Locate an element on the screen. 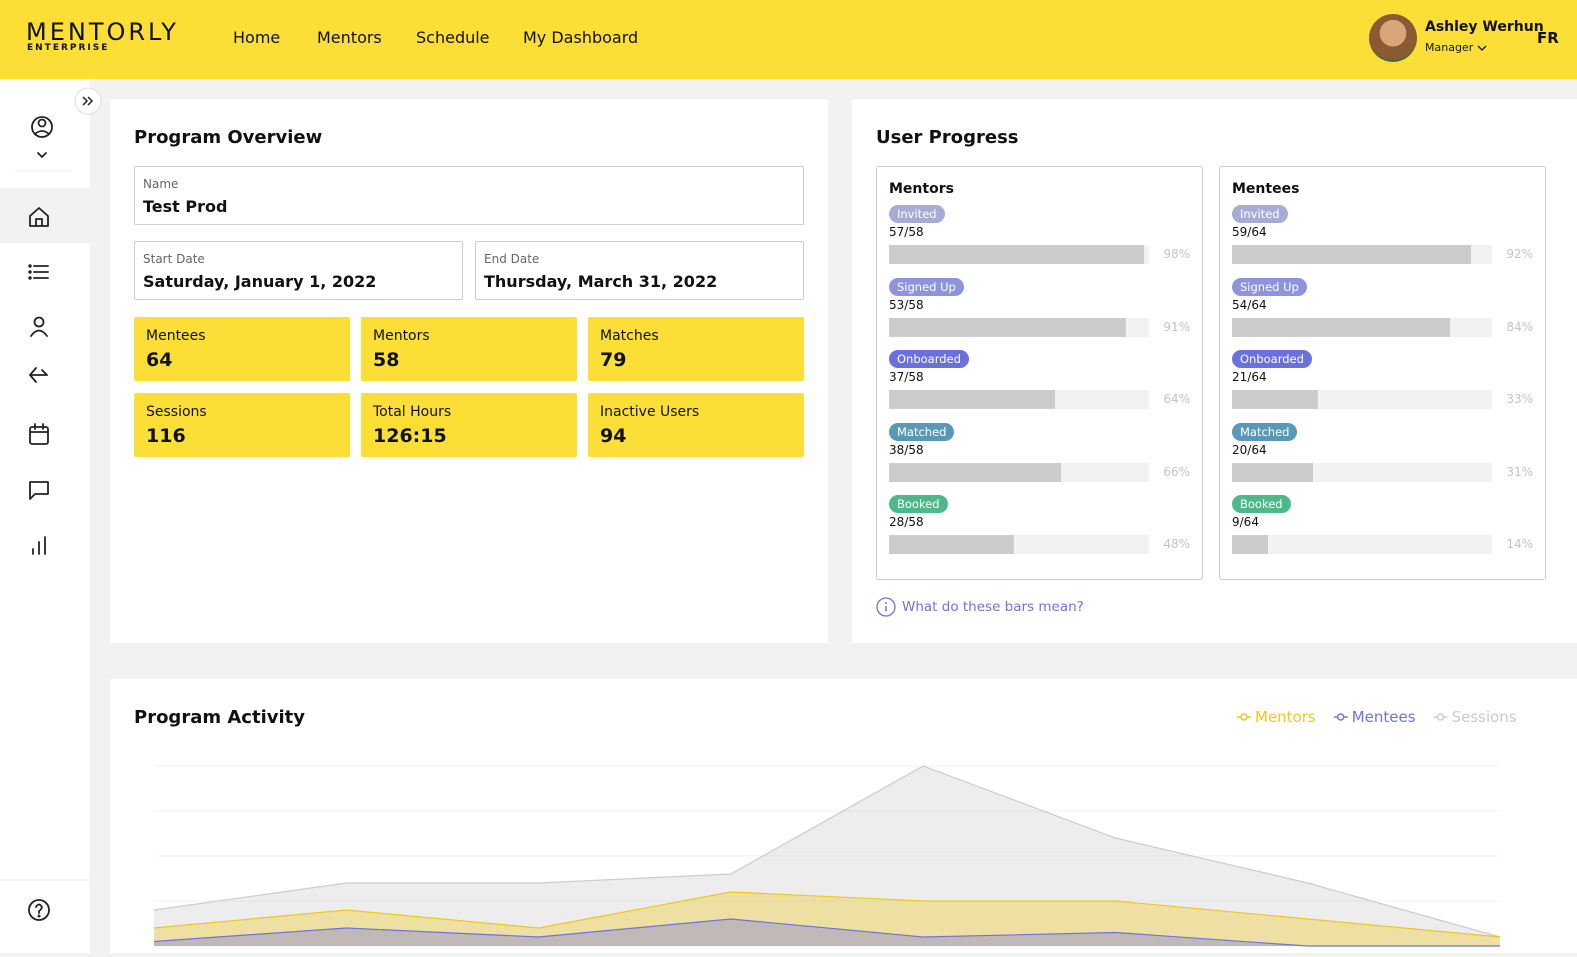 This screenshot has width=1577, height=957. percent-label: 91% is located at coordinates (1176, 326).